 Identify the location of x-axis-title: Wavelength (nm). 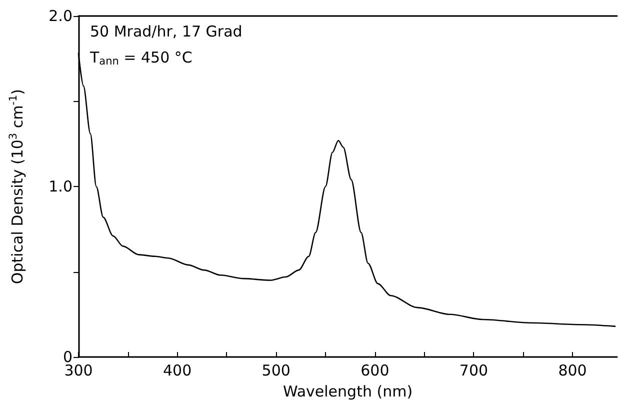
(347, 391).